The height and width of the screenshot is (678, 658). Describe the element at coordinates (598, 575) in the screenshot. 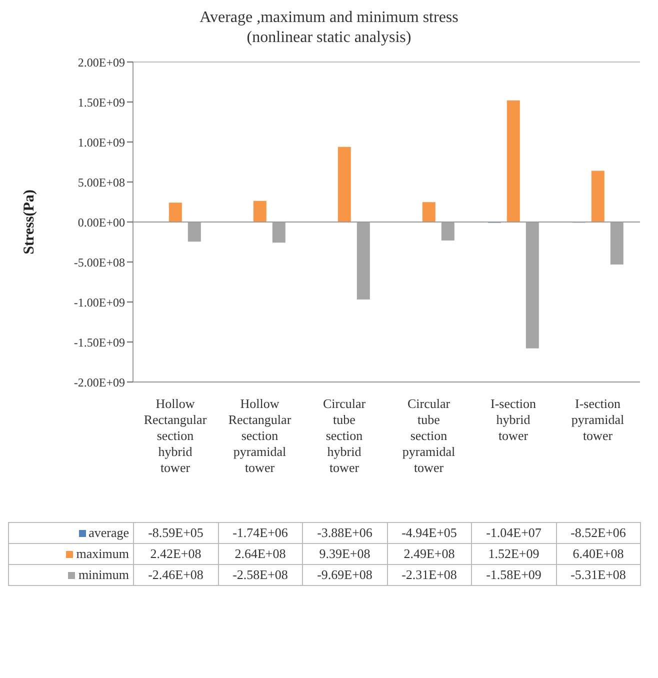

I see `data-label: -5.31E+08` at that location.